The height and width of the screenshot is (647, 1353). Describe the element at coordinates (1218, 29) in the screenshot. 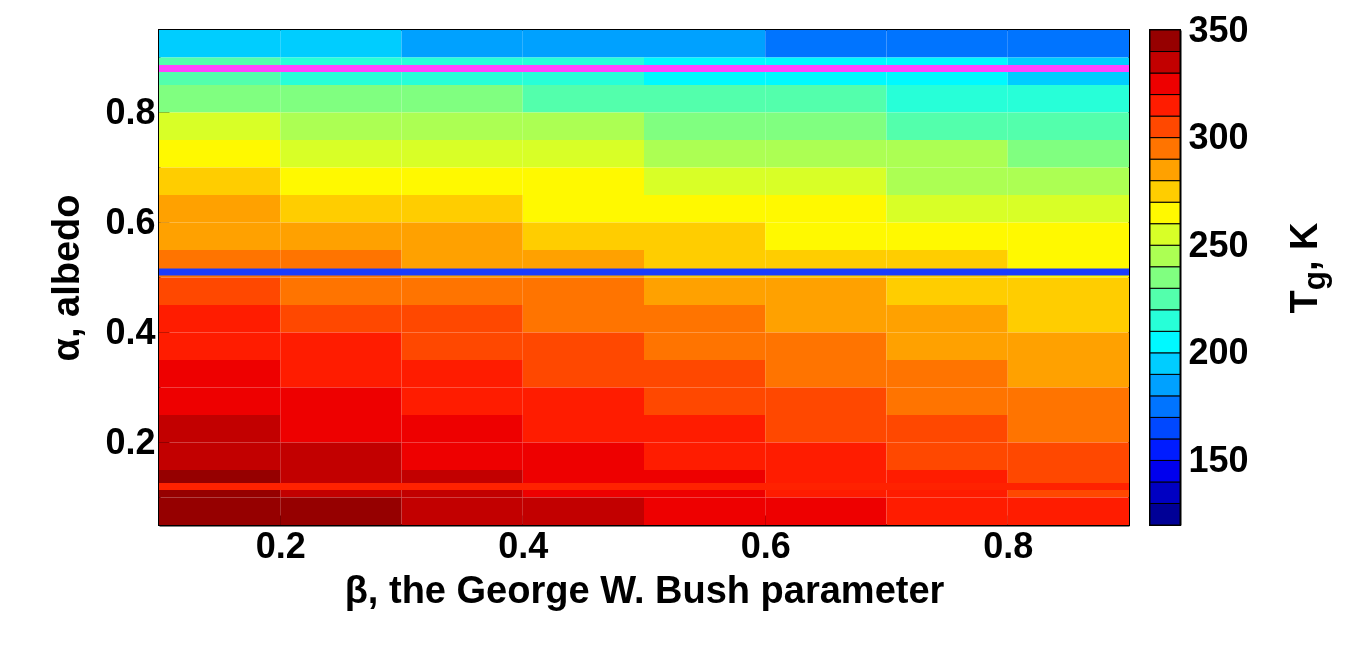

I see `color-bar-label: 350` at that location.